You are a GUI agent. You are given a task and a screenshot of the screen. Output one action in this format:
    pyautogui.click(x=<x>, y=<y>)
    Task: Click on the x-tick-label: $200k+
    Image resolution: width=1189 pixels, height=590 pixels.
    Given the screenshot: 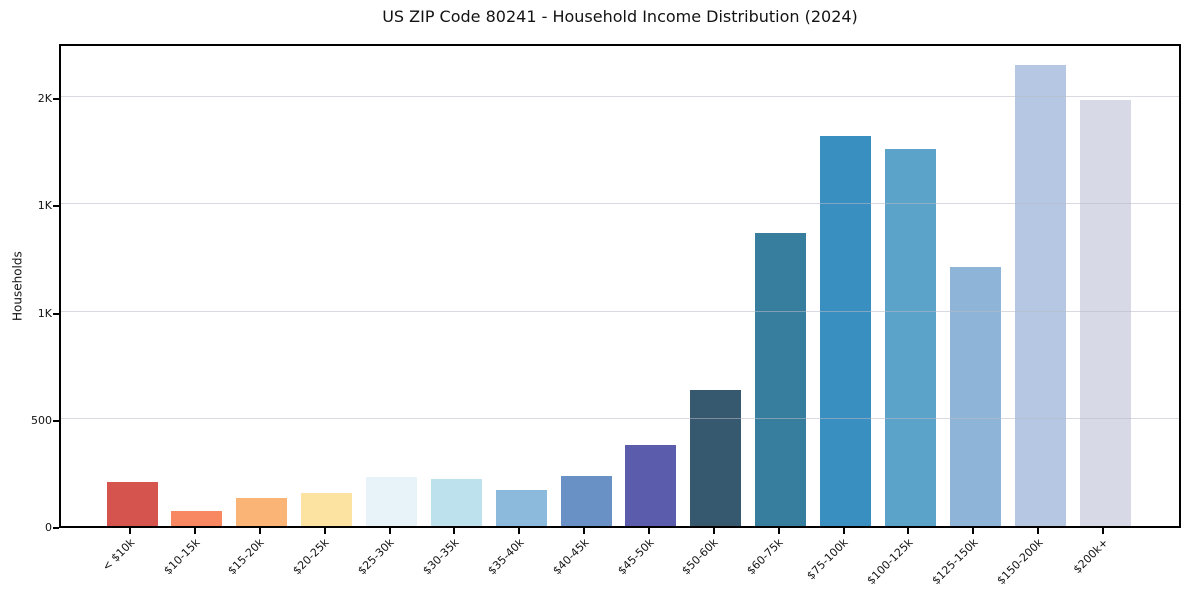 What is the action you would take?
    pyautogui.click(x=1090, y=556)
    